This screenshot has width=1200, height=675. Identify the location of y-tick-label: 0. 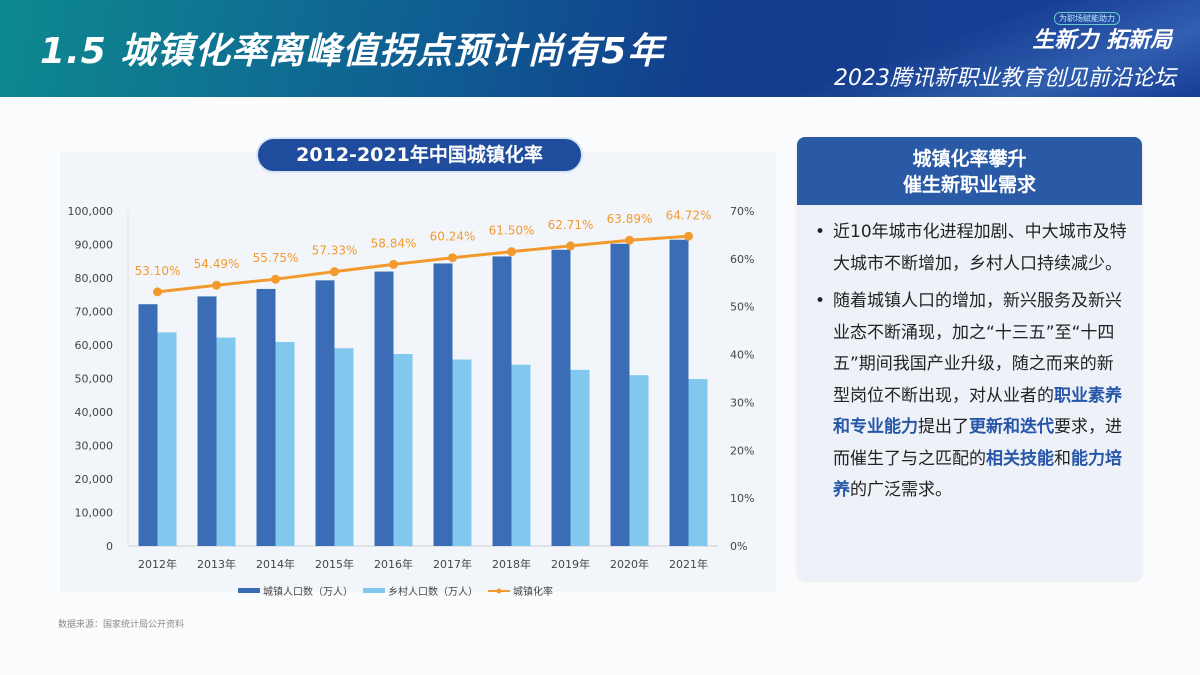
(109, 546).